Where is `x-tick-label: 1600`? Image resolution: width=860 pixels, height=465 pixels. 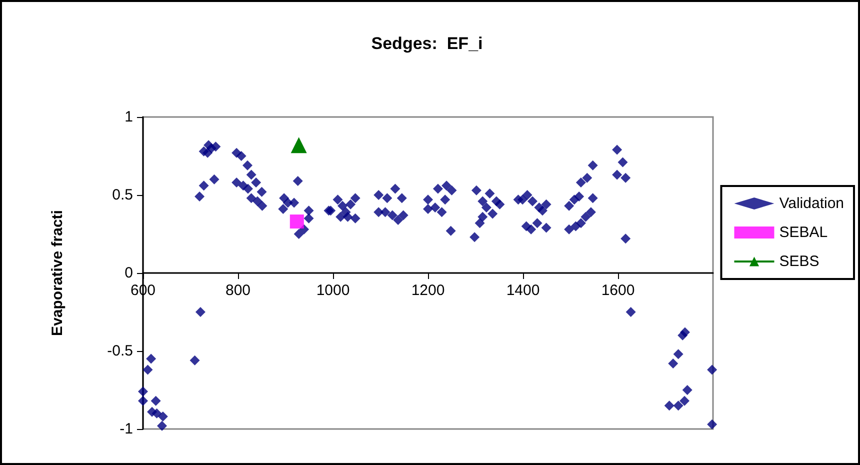
x-tick-label: 1600 is located at coordinates (618, 290).